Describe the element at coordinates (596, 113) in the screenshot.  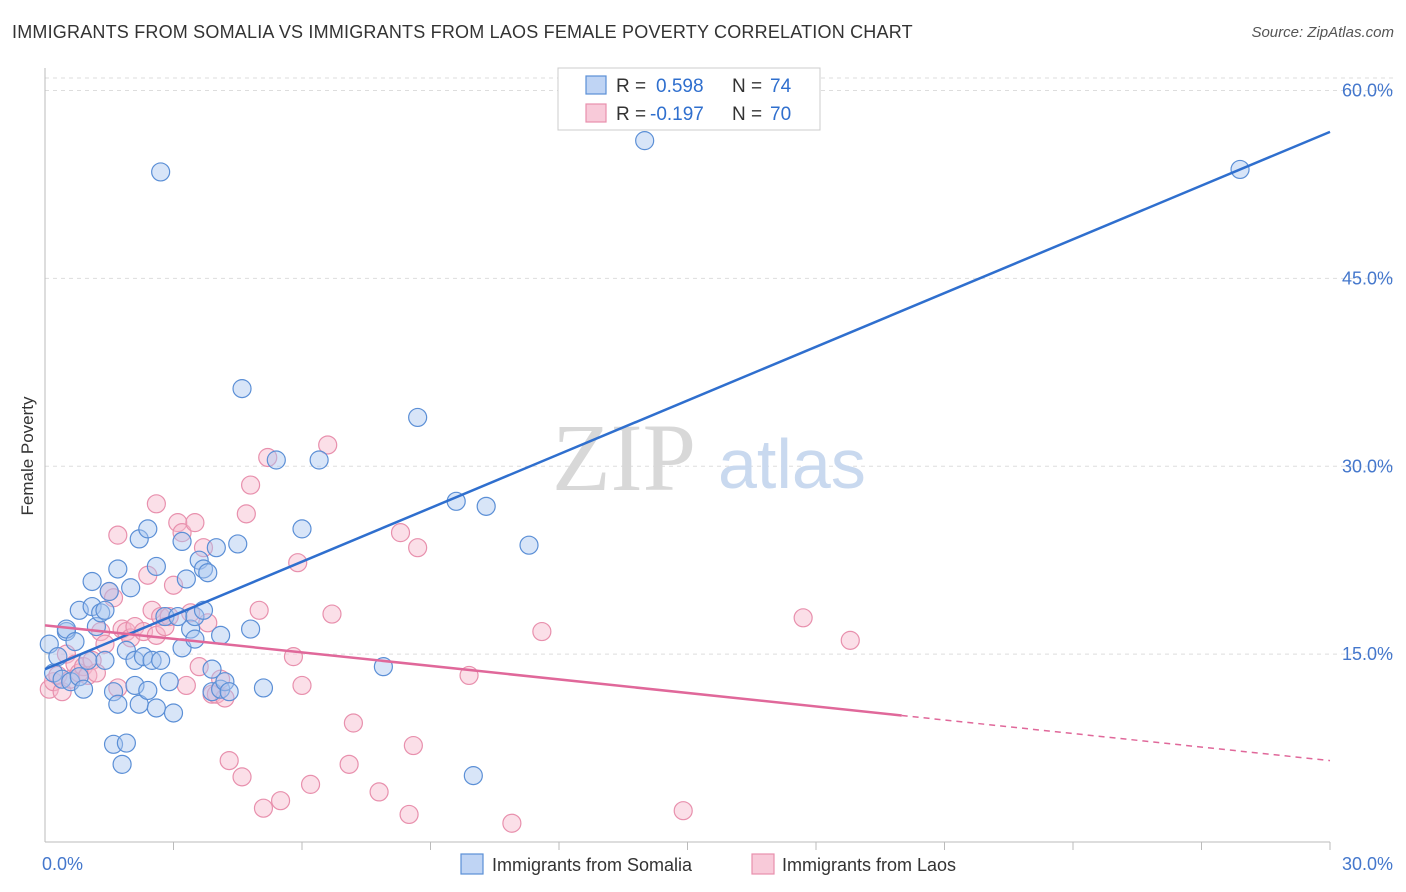
I see `legend-swatch-laos` at that location.